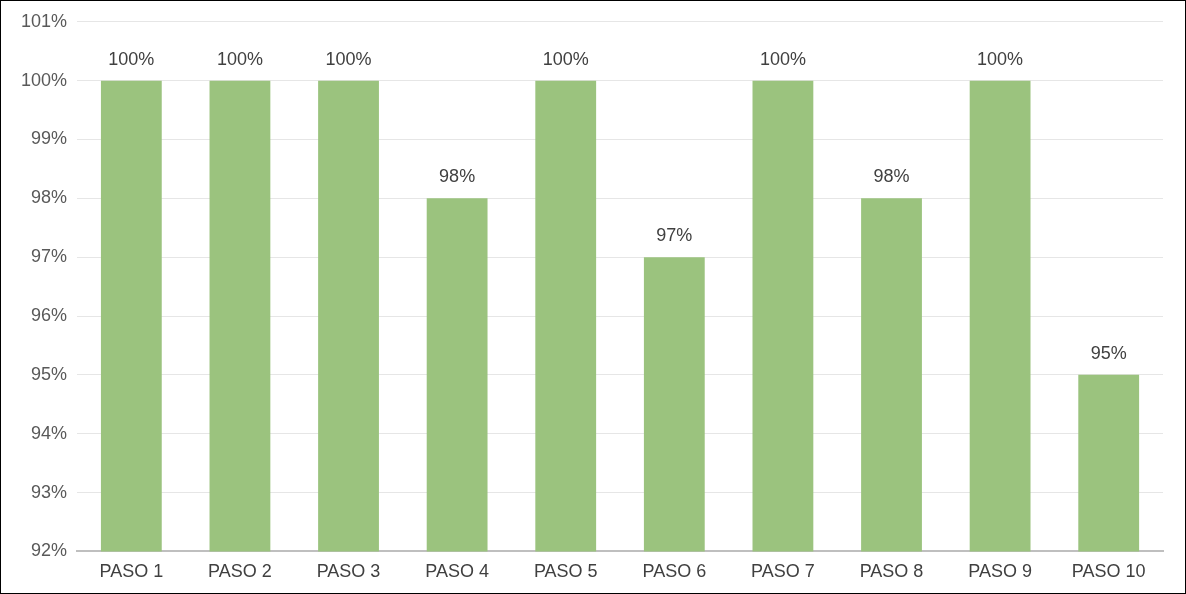  Describe the element at coordinates (49, 491) in the screenshot. I see `y-tick-label: 93%` at that location.